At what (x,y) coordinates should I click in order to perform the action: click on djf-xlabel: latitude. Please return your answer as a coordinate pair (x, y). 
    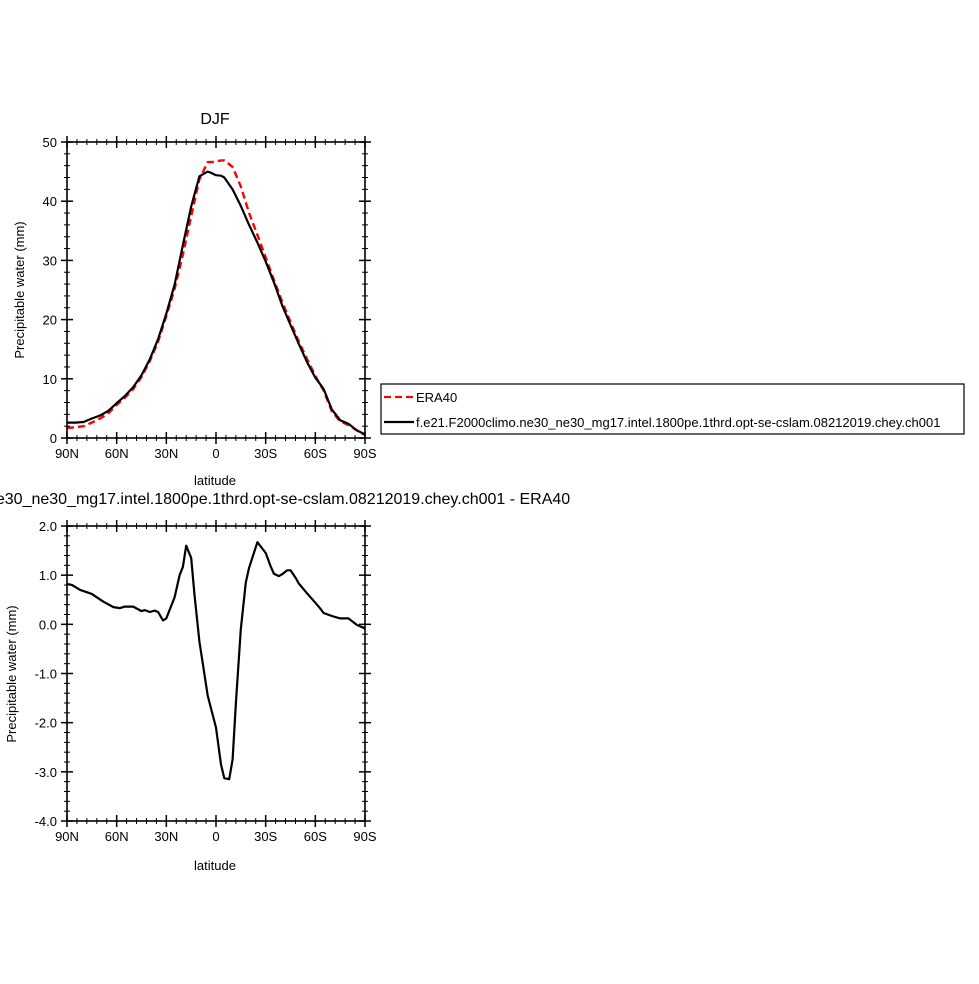
    Looking at the image, I should click on (215, 480).